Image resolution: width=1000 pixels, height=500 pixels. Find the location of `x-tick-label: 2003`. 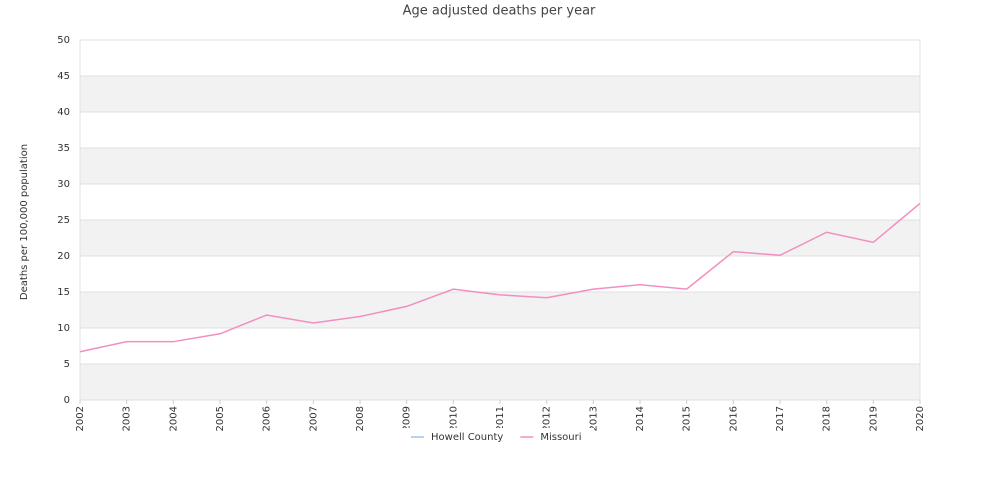

x-tick-label: 2003 is located at coordinates (127, 418).